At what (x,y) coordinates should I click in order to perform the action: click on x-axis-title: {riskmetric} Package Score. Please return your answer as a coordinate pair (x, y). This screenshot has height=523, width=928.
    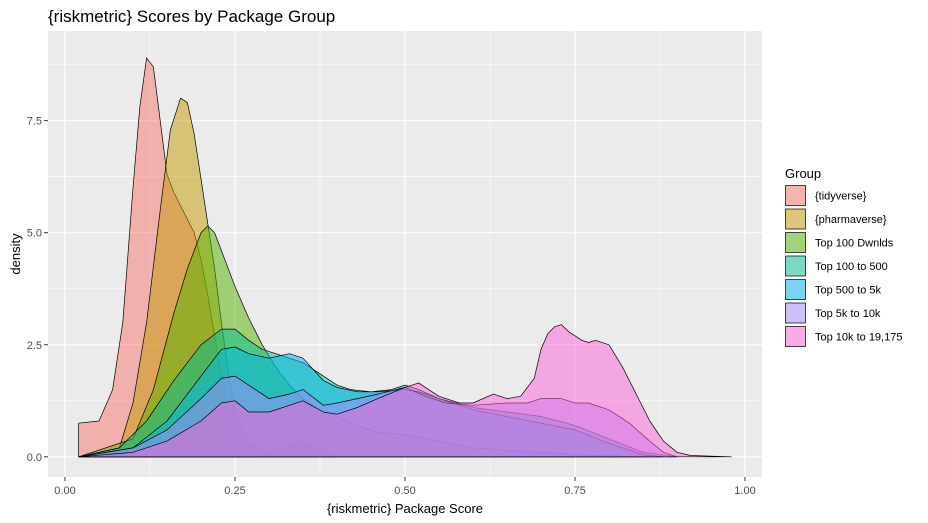
    Looking at the image, I should click on (405, 508).